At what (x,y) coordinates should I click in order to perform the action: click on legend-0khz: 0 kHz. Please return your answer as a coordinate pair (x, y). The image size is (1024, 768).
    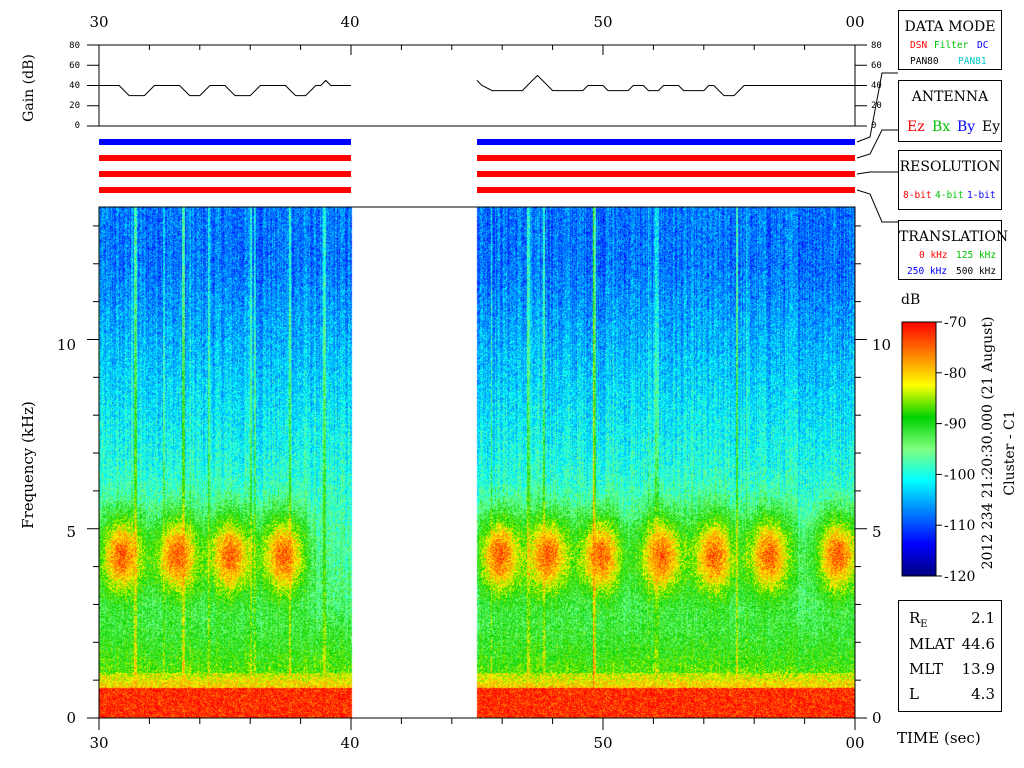
    Looking at the image, I should click on (933, 255).